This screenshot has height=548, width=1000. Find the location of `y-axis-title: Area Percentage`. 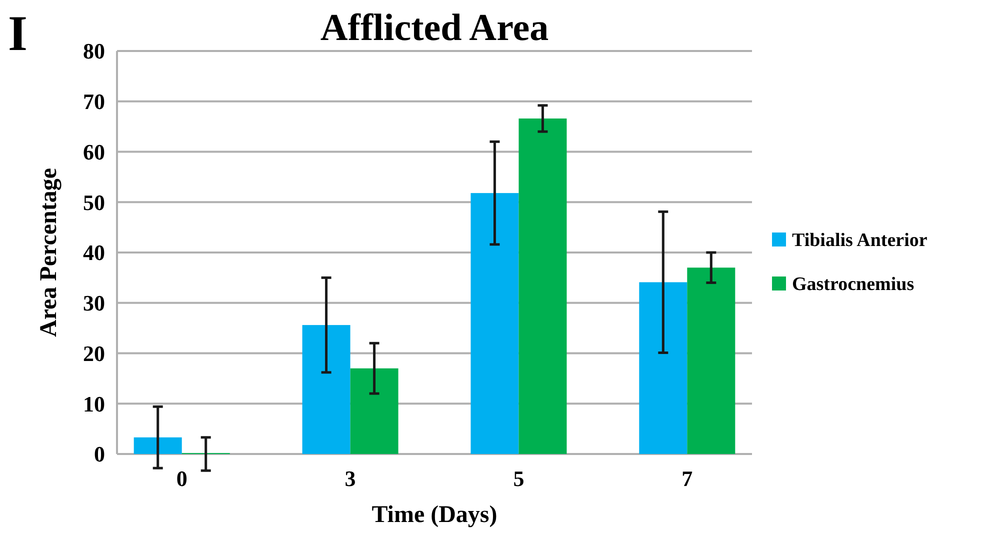

y-axis-title: Area Percentage is located at coordinates (49, 253).